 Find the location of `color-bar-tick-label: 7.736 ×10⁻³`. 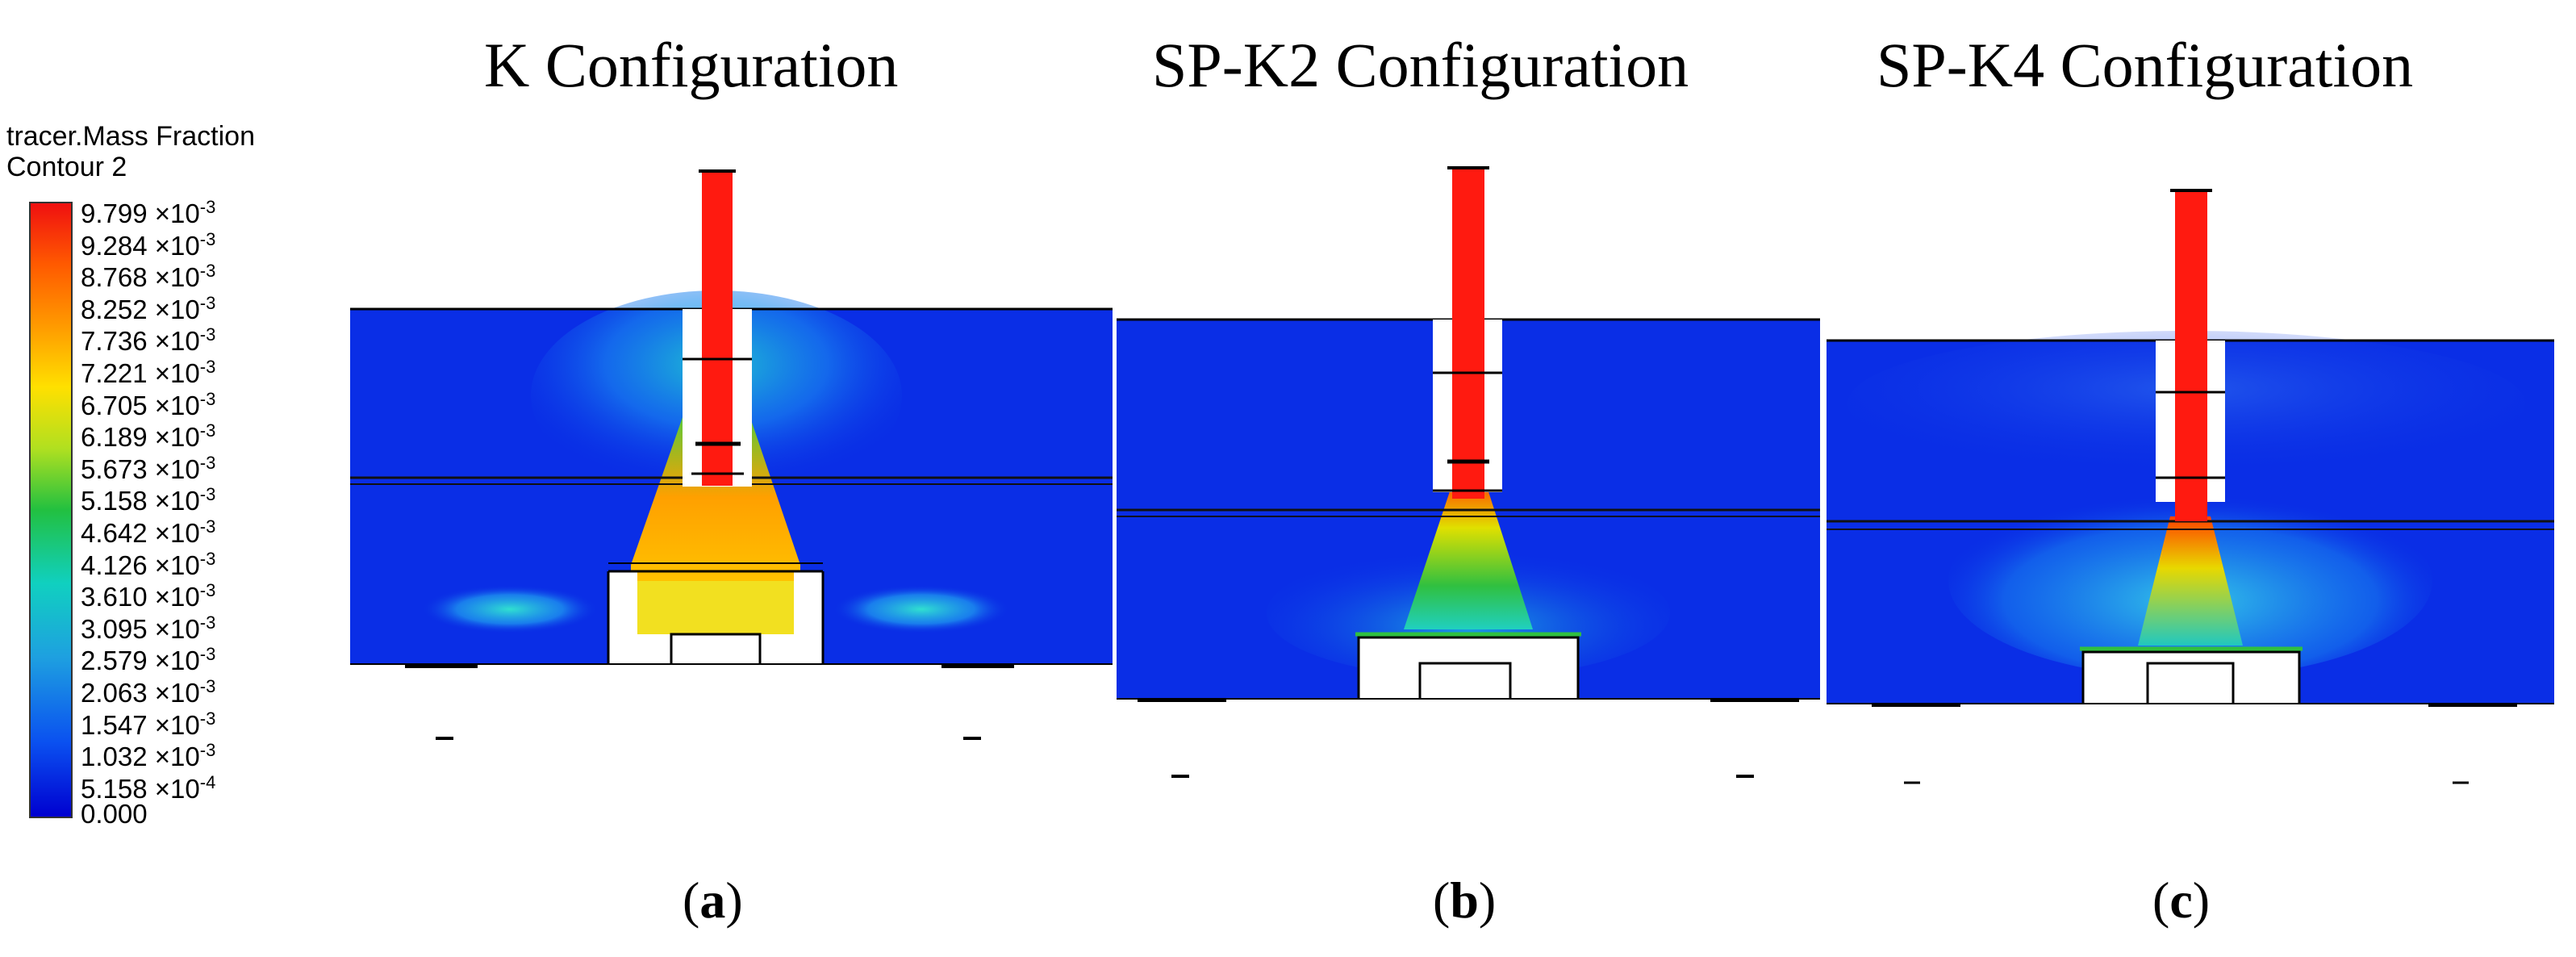

color-bar-tick-label: 7.736 ×10⁻³ is located at coordinates (148, 340).